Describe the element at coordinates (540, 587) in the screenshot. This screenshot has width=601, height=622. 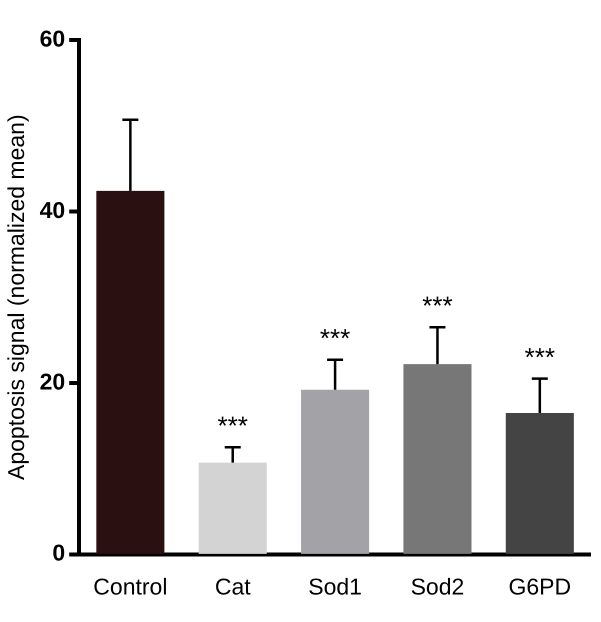
I see `x-tick-label: G6PD` at that location.